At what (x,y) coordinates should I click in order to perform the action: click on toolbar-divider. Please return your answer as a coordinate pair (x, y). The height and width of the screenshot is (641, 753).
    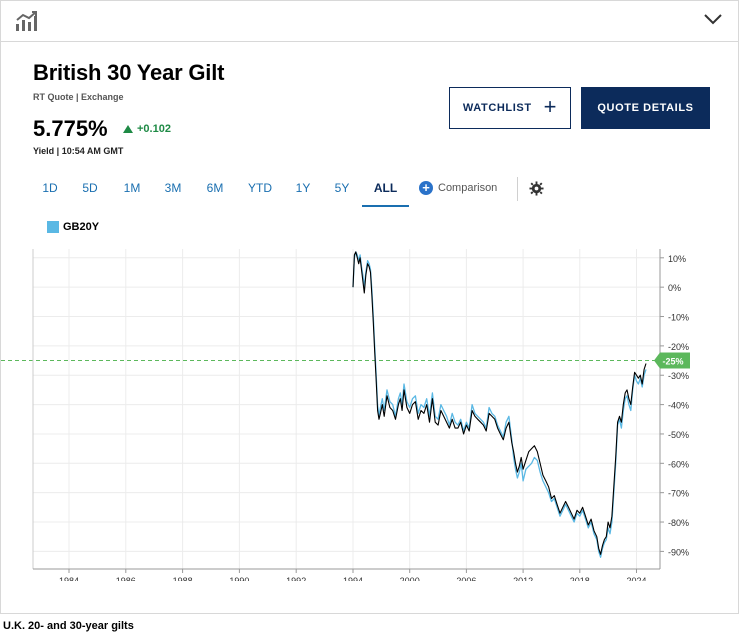
    Looking at the image, I should click on (517, 189).